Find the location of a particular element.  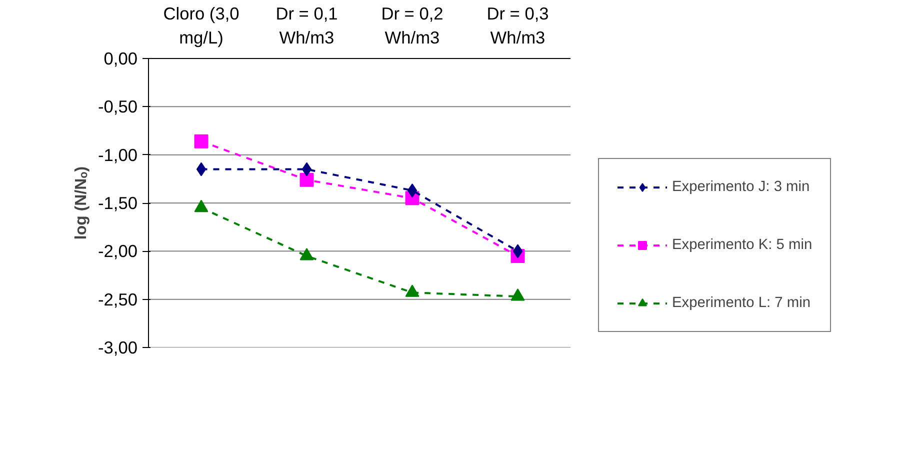

legend-label: Experimento L: 7 min is located at coordinates (741, 303).